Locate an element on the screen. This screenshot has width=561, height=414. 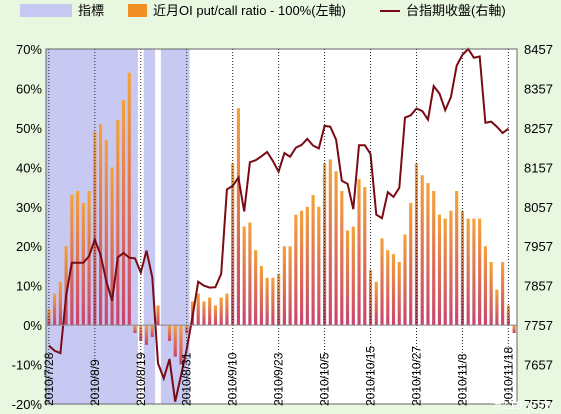
left-tick-label: 60% is located at coordinates (29, 88).